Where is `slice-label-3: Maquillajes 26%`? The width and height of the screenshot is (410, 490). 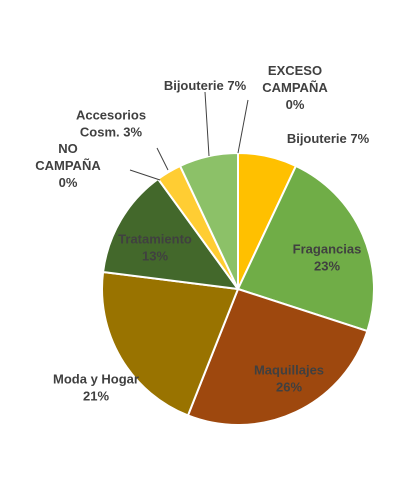
slice-label-3: Maquillajes 26% is located at coordinates (289, 379).